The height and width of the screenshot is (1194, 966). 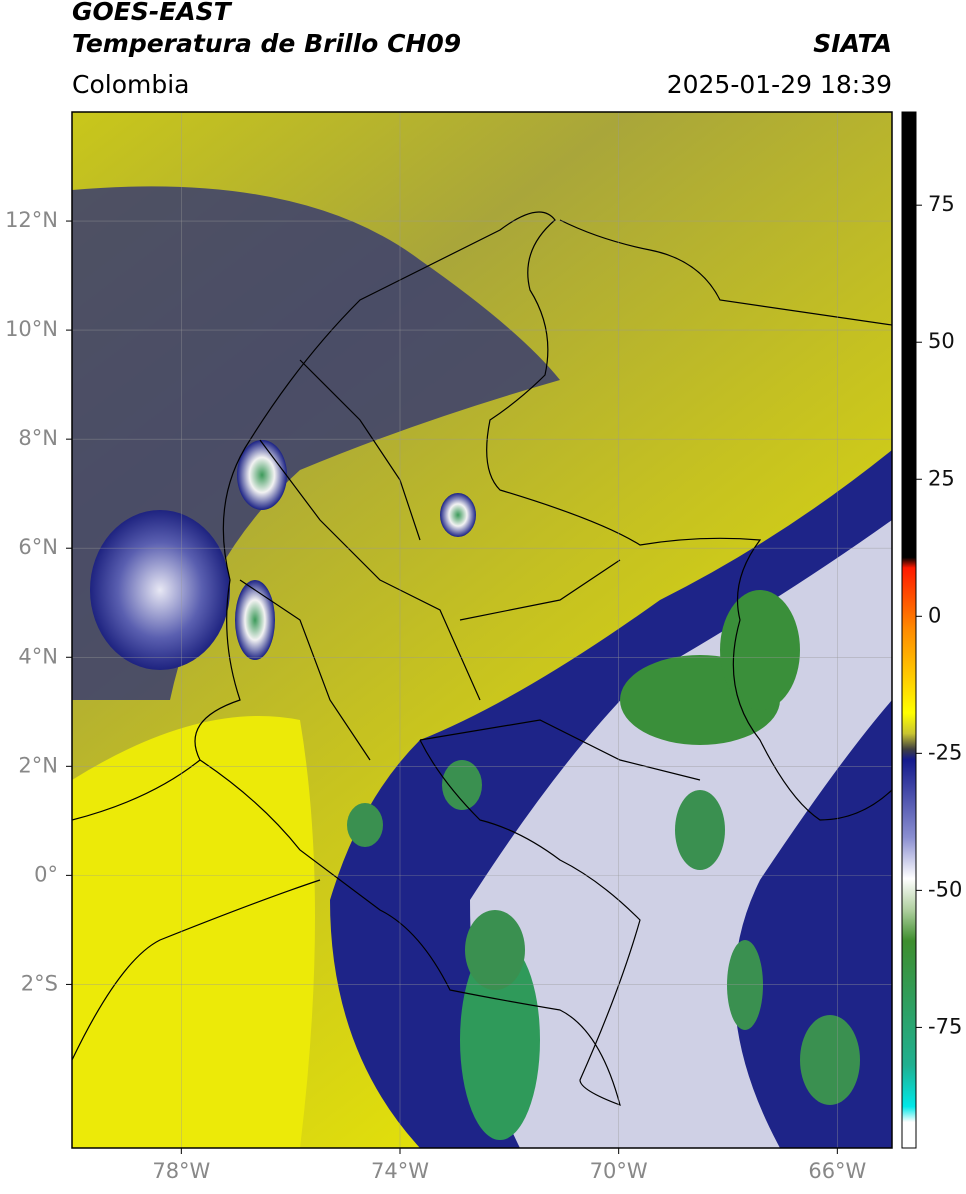 I want to click on y-tick-label: 6°N, so click(x=38, y=547).